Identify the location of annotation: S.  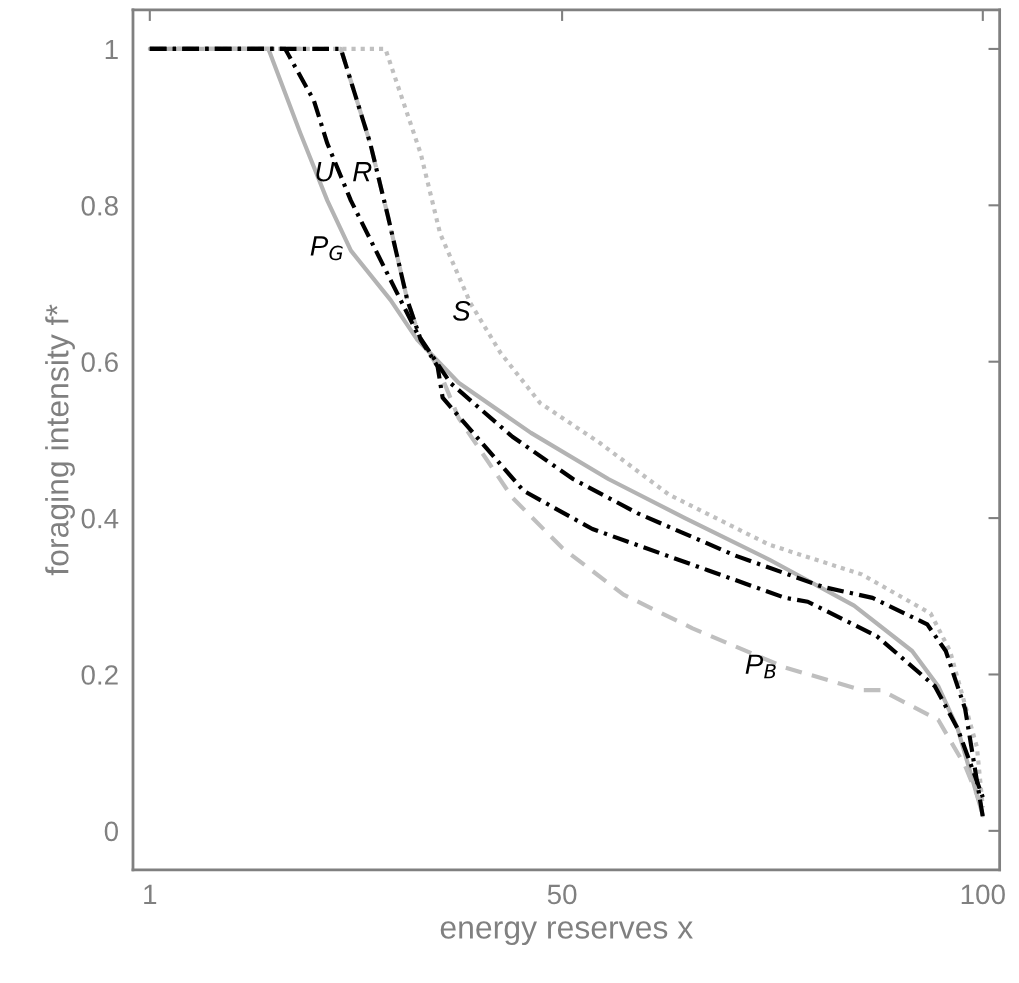
(461, 311).